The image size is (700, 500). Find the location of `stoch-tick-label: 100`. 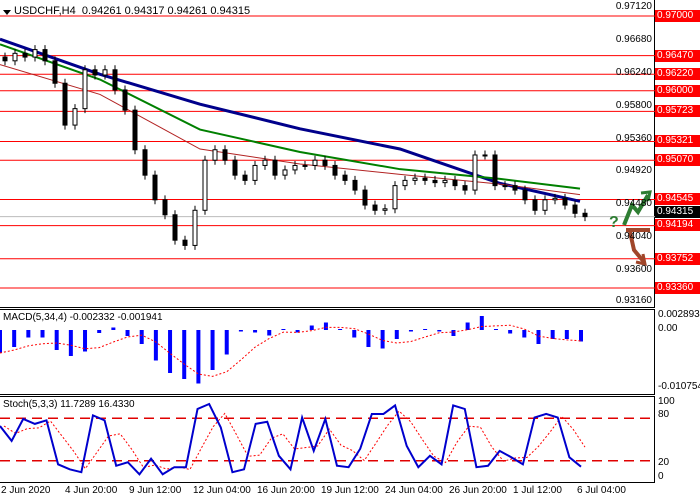

stoch-tick-label: 100 is located at coordinates (666, 401).